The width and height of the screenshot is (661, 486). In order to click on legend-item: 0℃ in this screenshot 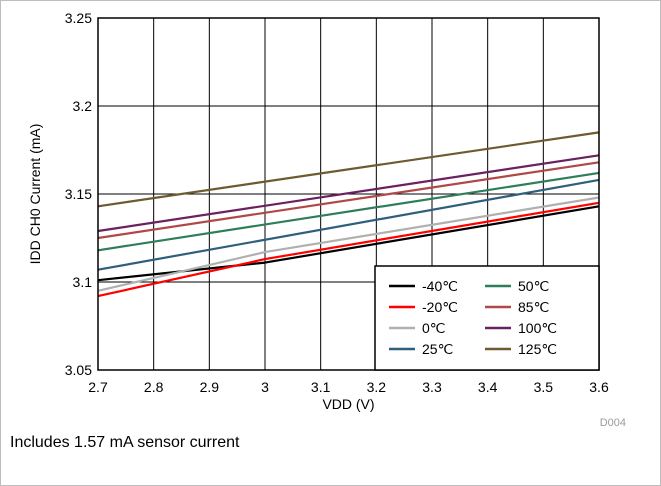, I will do `click(417, 328)`.